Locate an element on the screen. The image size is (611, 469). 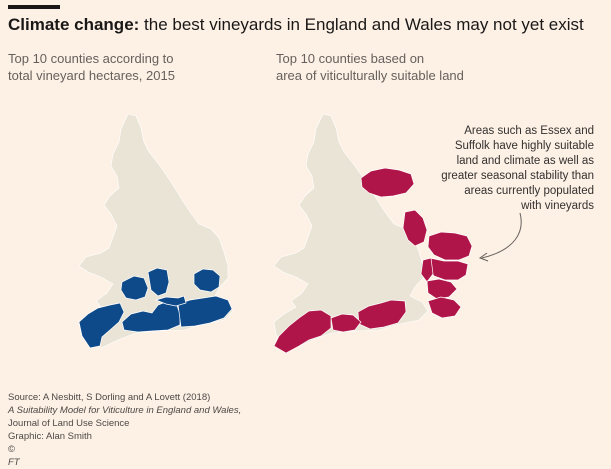
left-map-highlighted-counties is located at coordinates (155, 308).